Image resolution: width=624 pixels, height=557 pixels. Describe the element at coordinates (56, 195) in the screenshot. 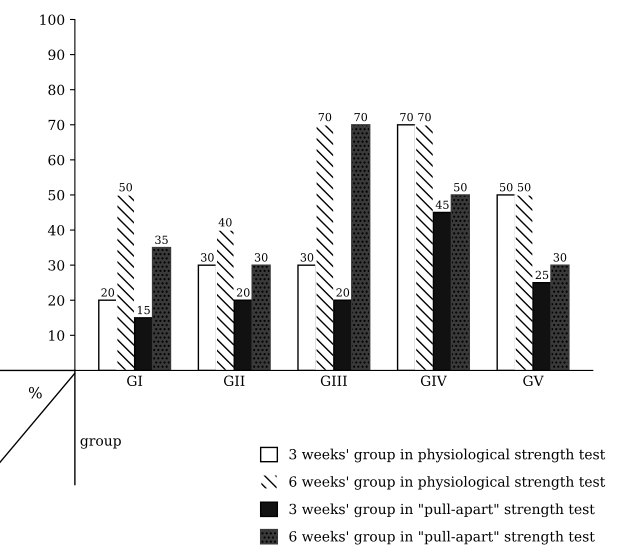

I see `y-tick-label: 50` at that location.